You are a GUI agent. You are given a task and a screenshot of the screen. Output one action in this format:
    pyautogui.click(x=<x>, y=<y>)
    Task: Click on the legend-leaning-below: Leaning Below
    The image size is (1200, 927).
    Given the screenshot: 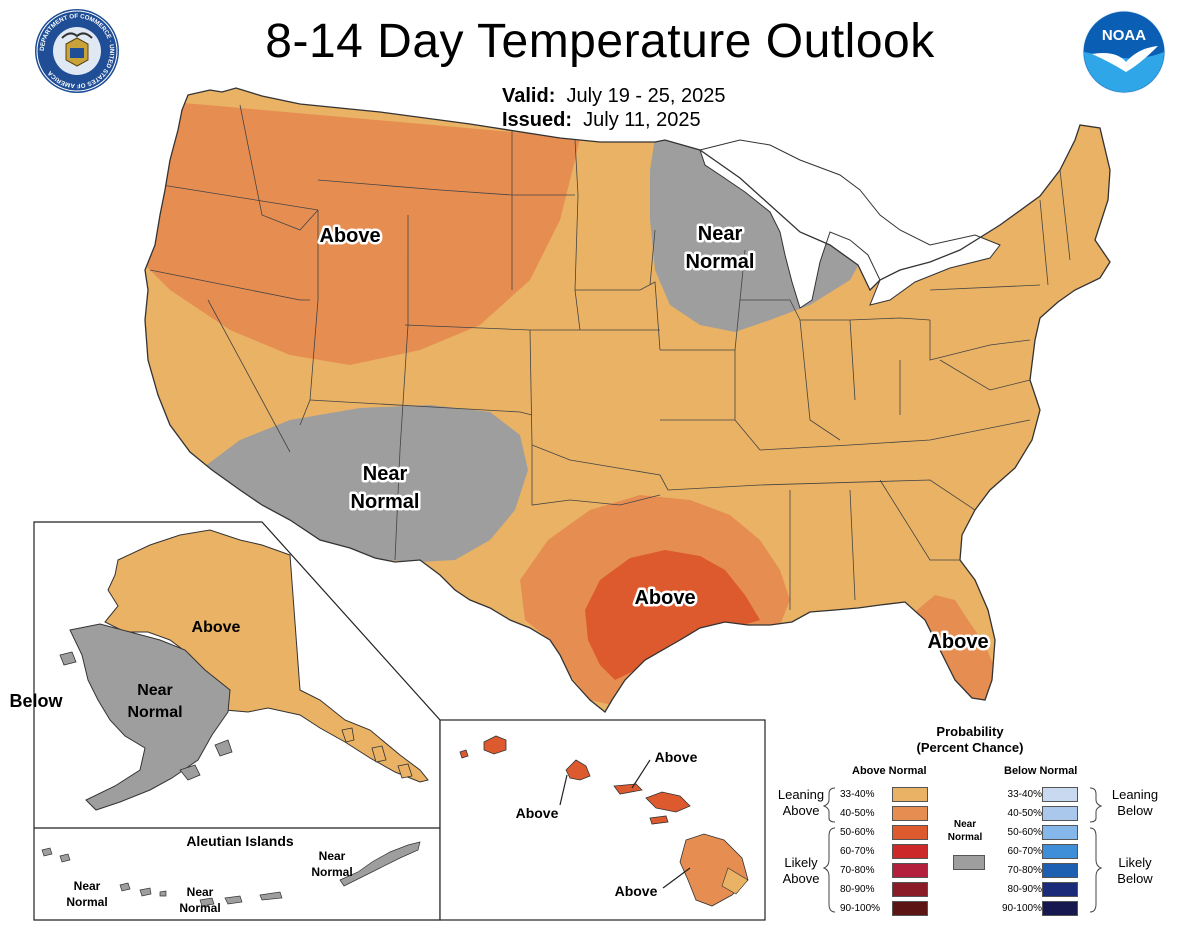 What is the action you would take?
    pyautogui.click(x=1135, y=803)
    